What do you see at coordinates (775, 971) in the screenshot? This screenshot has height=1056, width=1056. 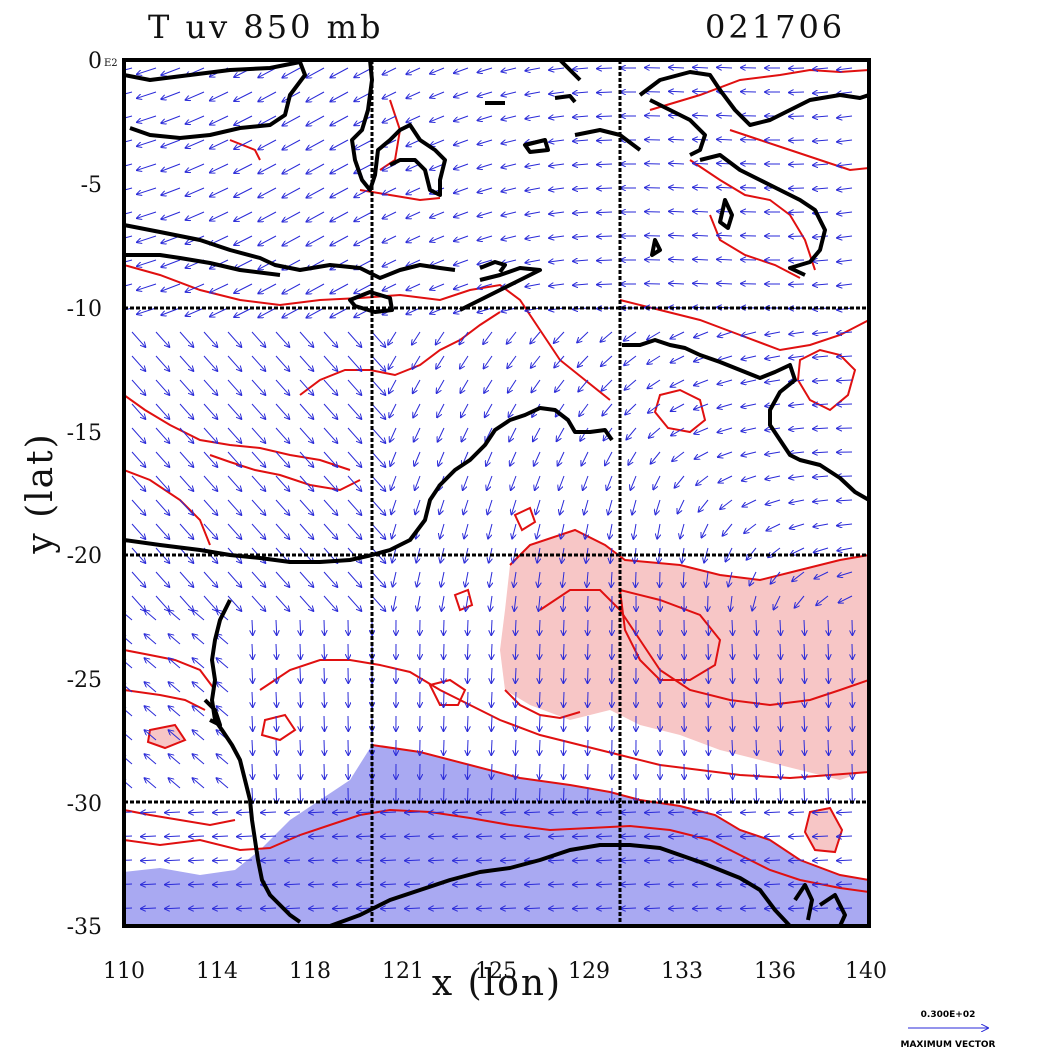 I see `x-tick-label: 136` at bounding box center [775, 971].